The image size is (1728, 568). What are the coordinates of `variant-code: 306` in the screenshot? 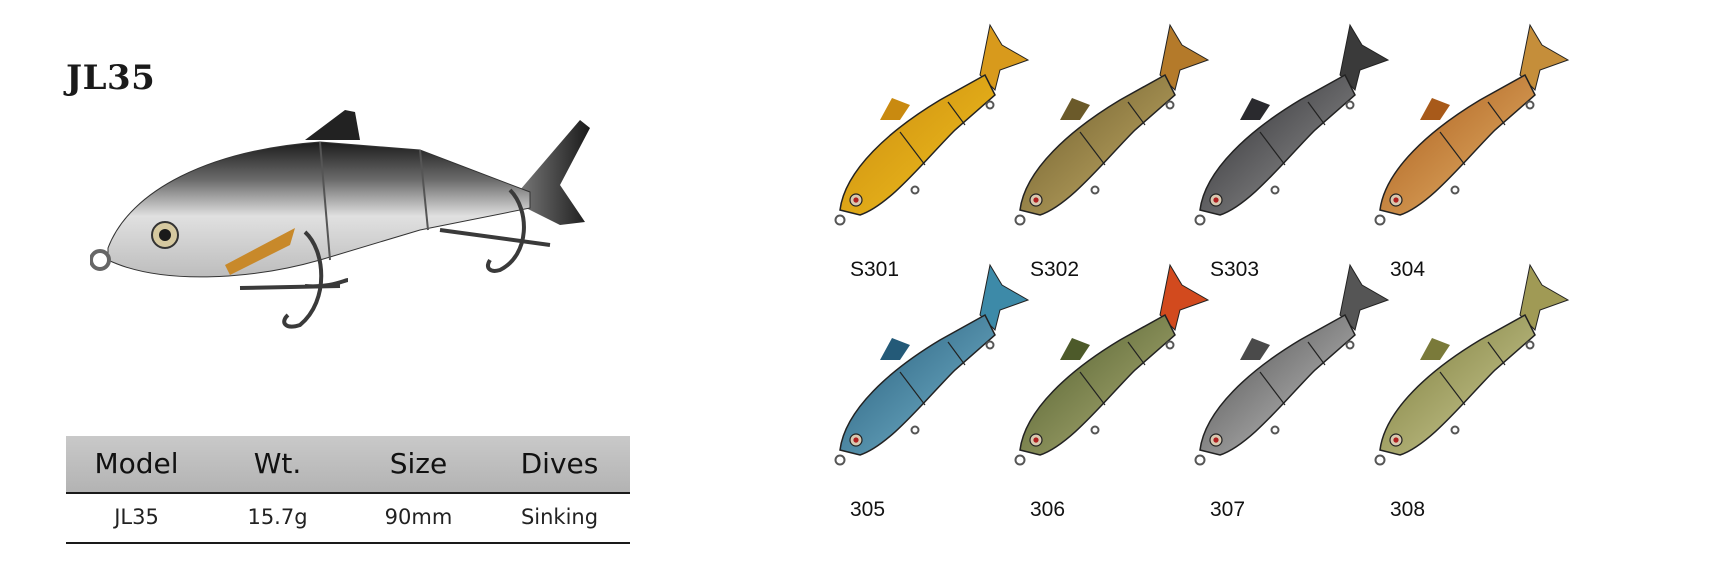 It's located at (1048, 509).